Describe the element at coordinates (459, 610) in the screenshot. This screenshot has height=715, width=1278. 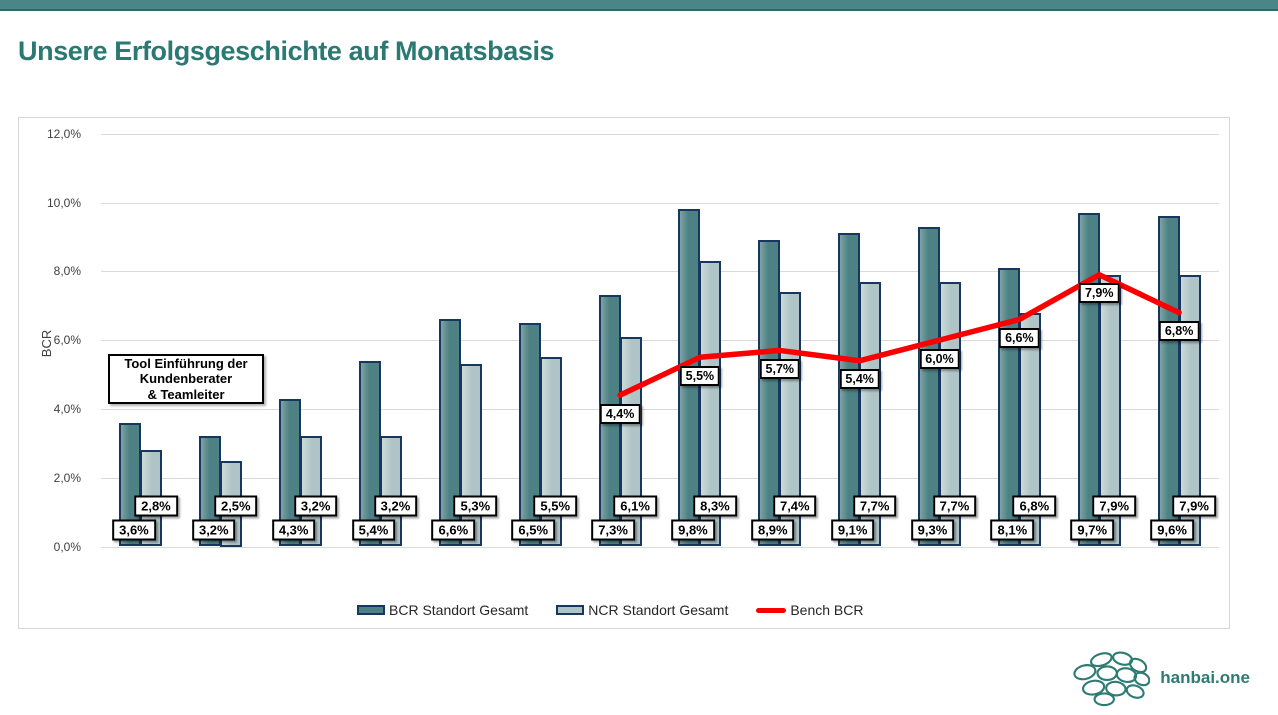
I see `legend-label-bcr: BCR Standort Gesamt` at that location.